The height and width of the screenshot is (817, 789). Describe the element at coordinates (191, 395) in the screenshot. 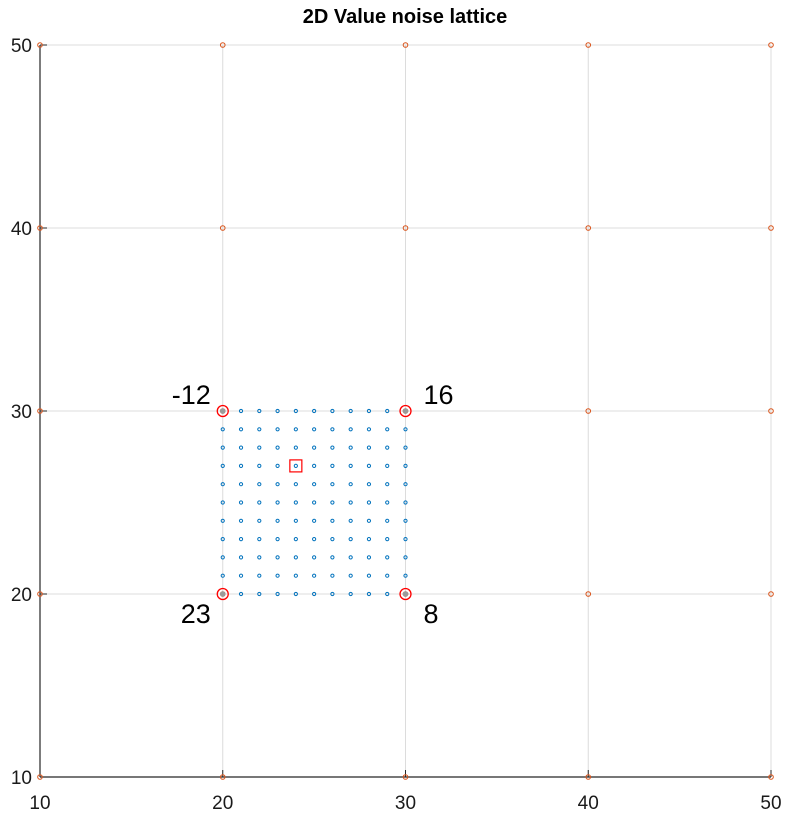

I see `corner-value-label: -12` at that location.